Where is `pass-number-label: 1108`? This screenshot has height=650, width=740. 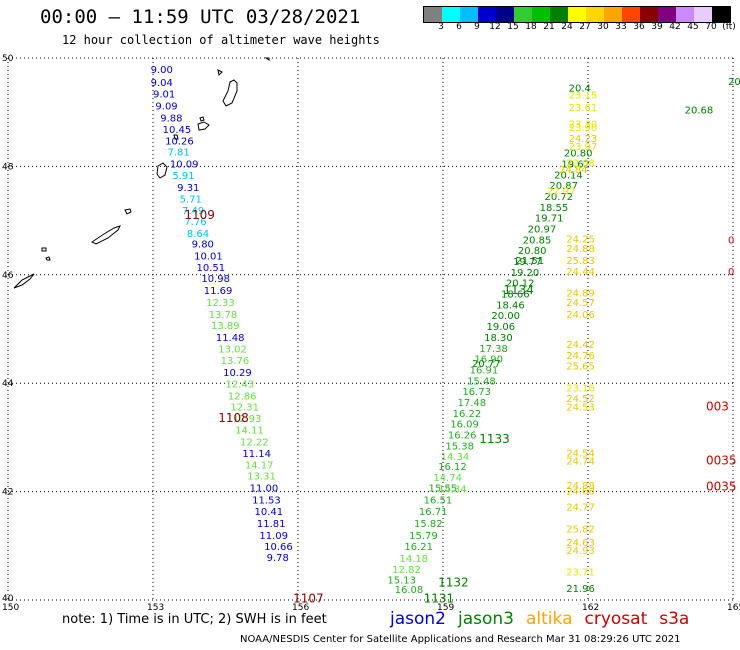
pass-number-label: 1108 is located at coordinates (233, 418).